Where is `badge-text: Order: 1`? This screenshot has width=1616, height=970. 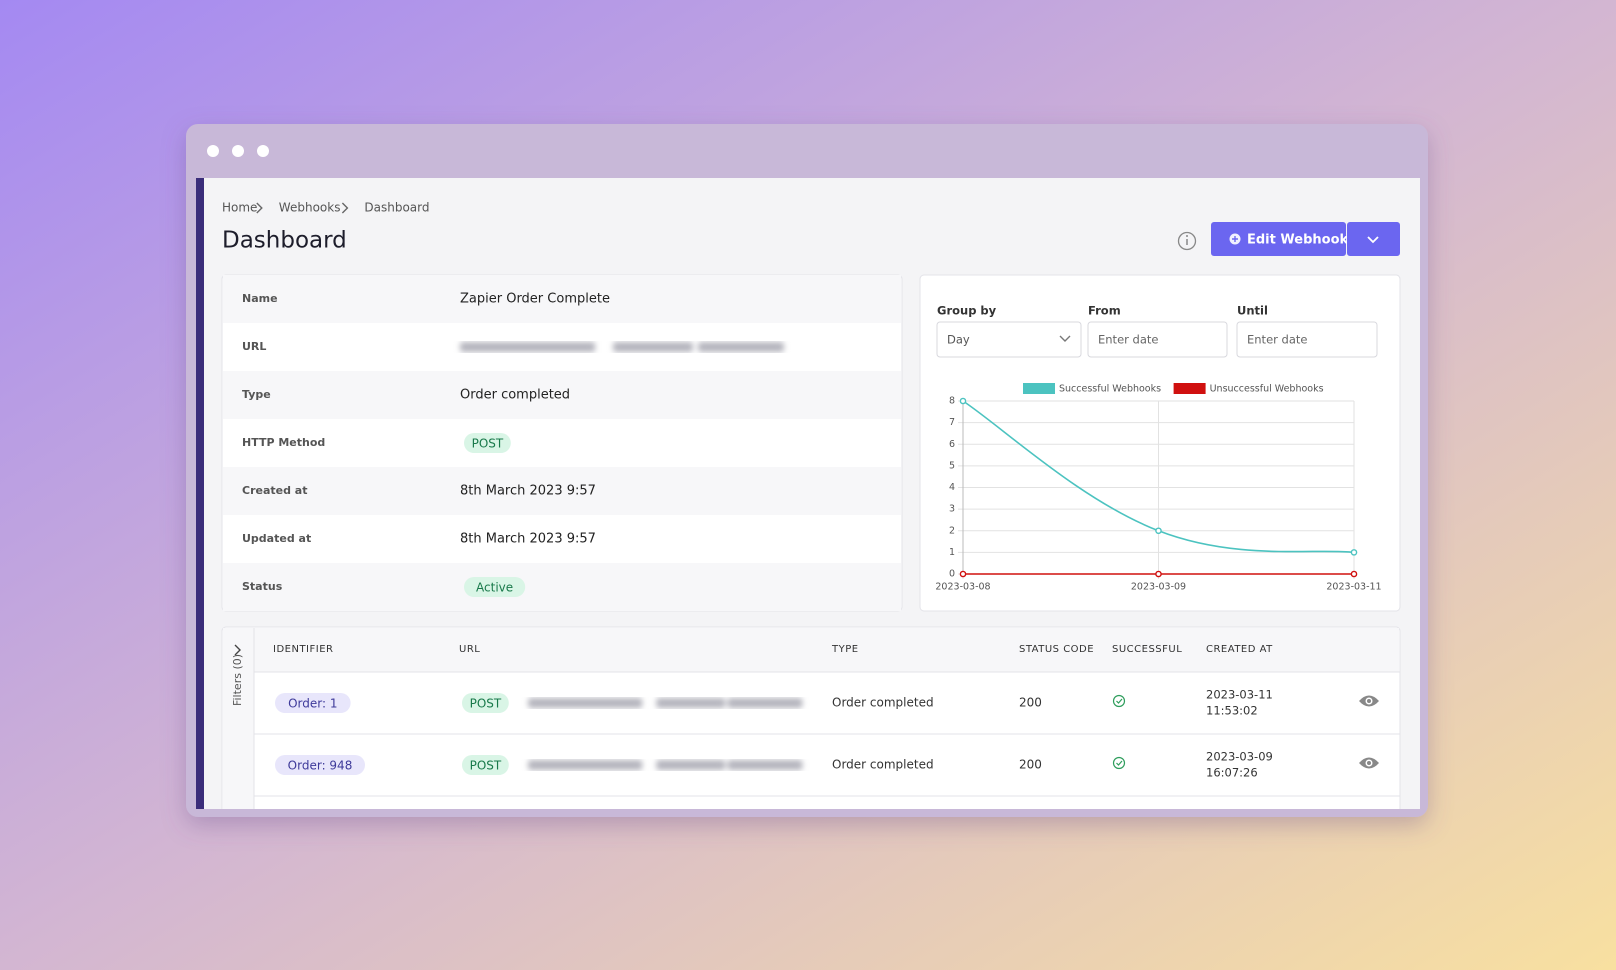
badge-text: Order: 1 is located at coordinates (312, 704).